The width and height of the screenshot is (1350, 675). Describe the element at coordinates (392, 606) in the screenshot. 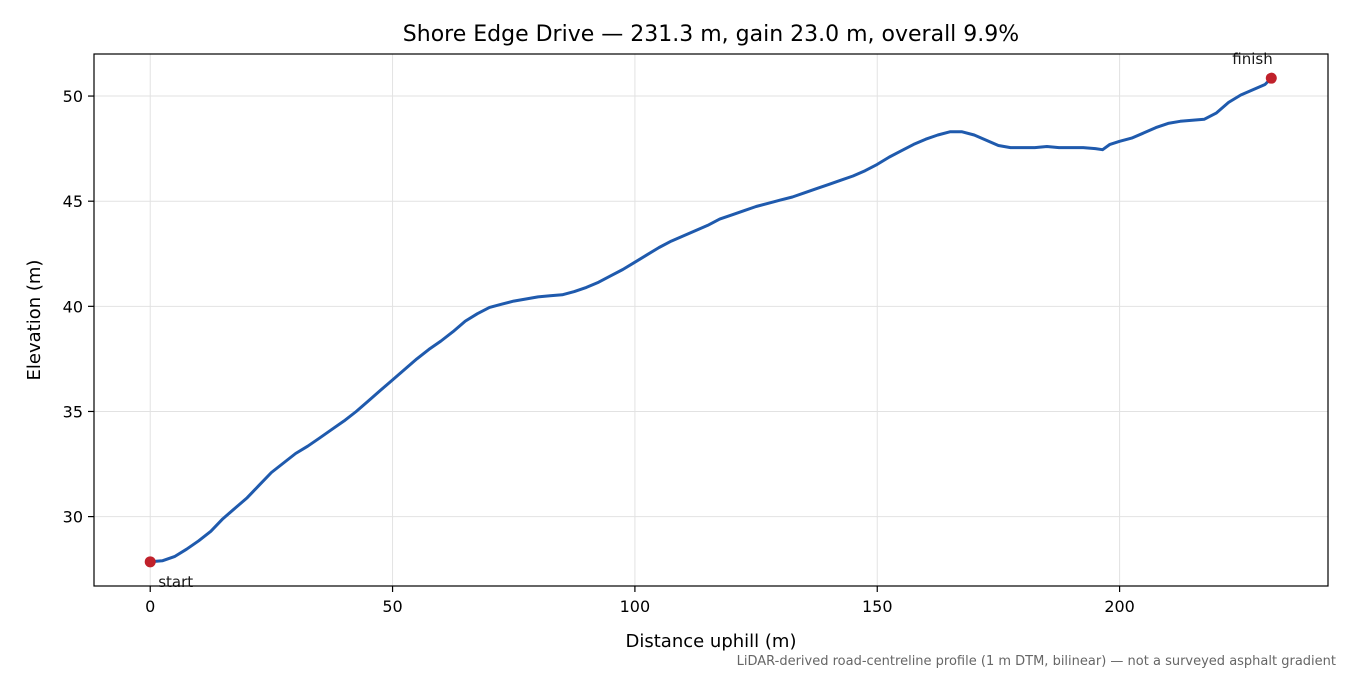

I see `x-tick-label: 50` at that location.